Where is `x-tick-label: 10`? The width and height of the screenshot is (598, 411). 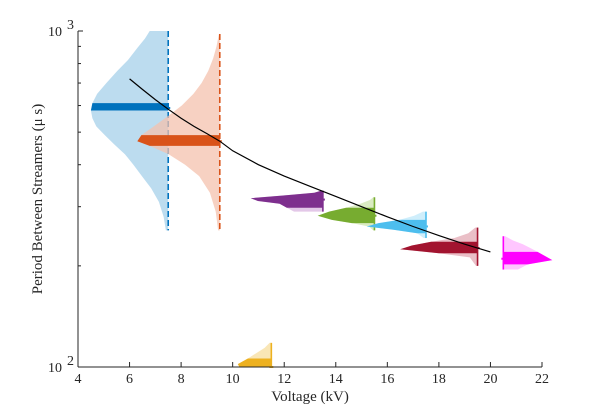 x-tick-label: 10 is located at coordinates (233, 379).